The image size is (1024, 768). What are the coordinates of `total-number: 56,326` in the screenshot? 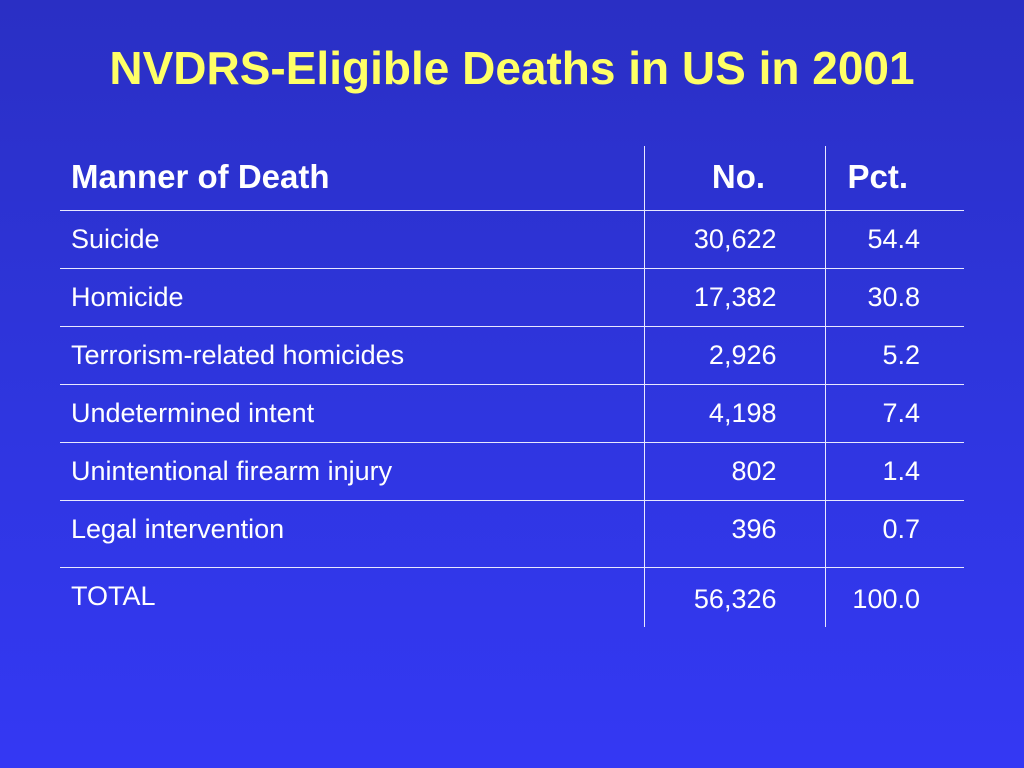 It's located at (734, 597).